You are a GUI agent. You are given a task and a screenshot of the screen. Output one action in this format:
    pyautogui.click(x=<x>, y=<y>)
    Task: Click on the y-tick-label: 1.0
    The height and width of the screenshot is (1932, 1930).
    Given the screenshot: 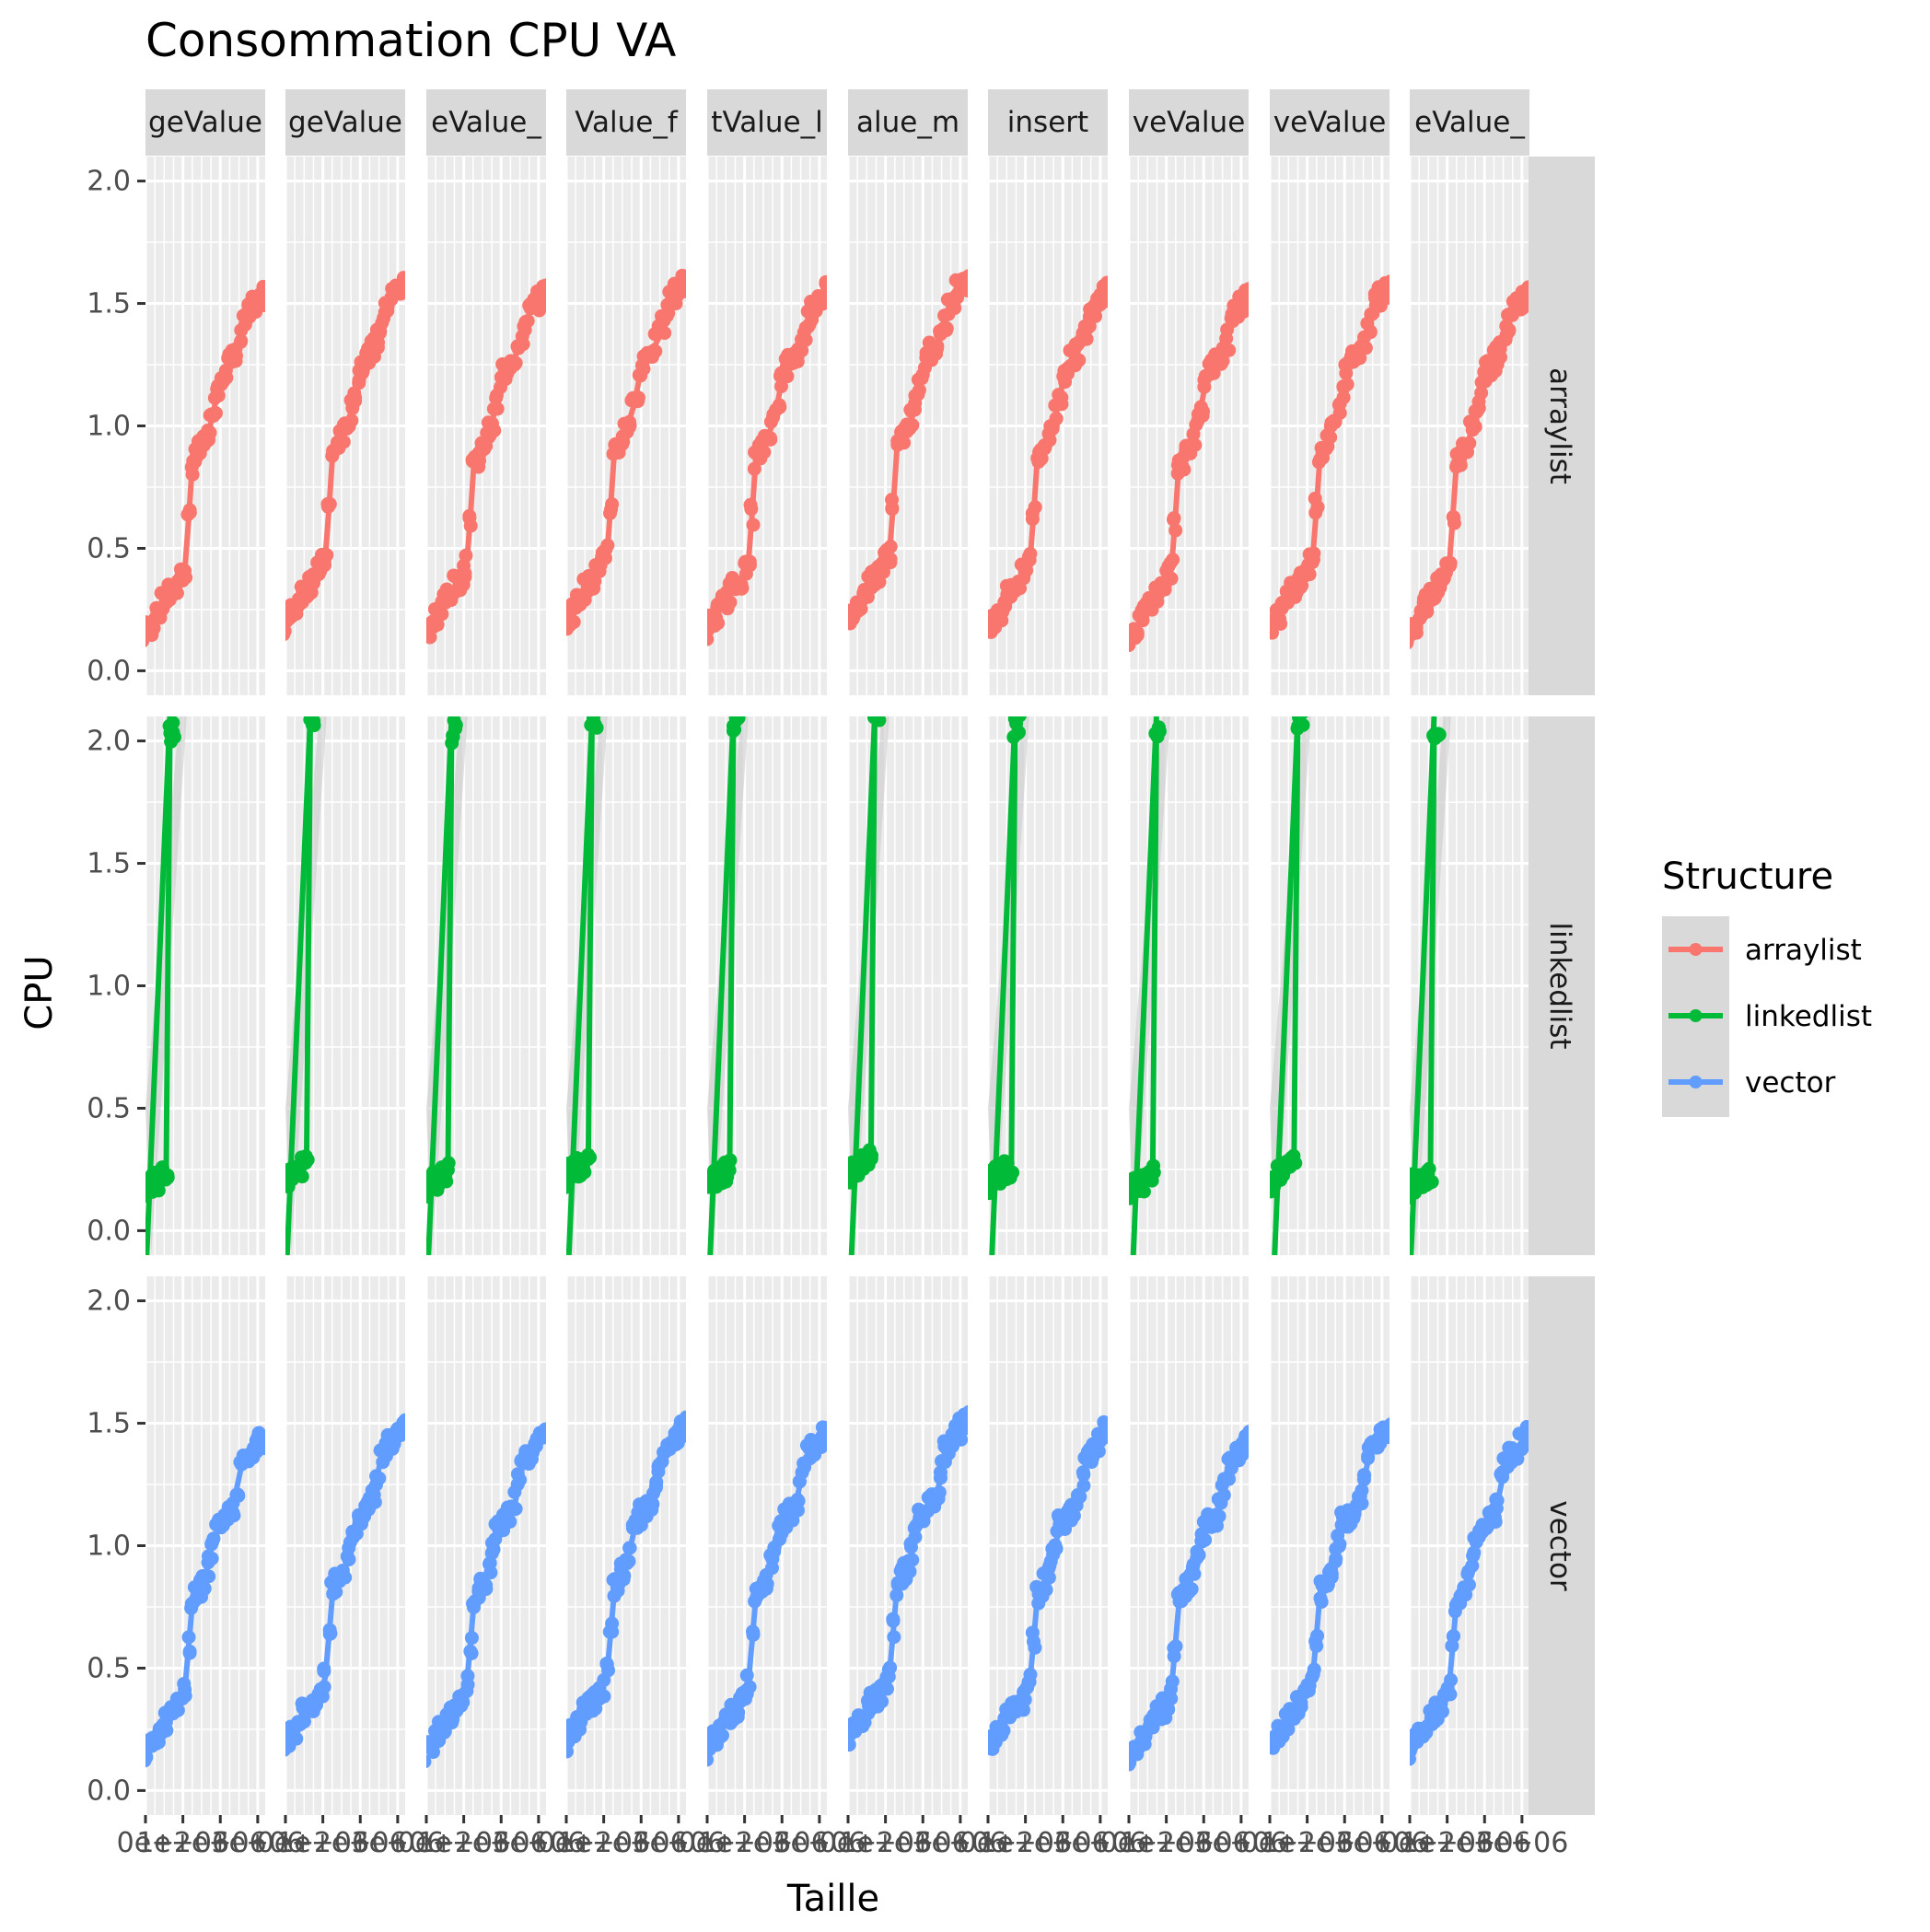 What is the action you would take?
    pyautogui.click(x=109, y=987)
    